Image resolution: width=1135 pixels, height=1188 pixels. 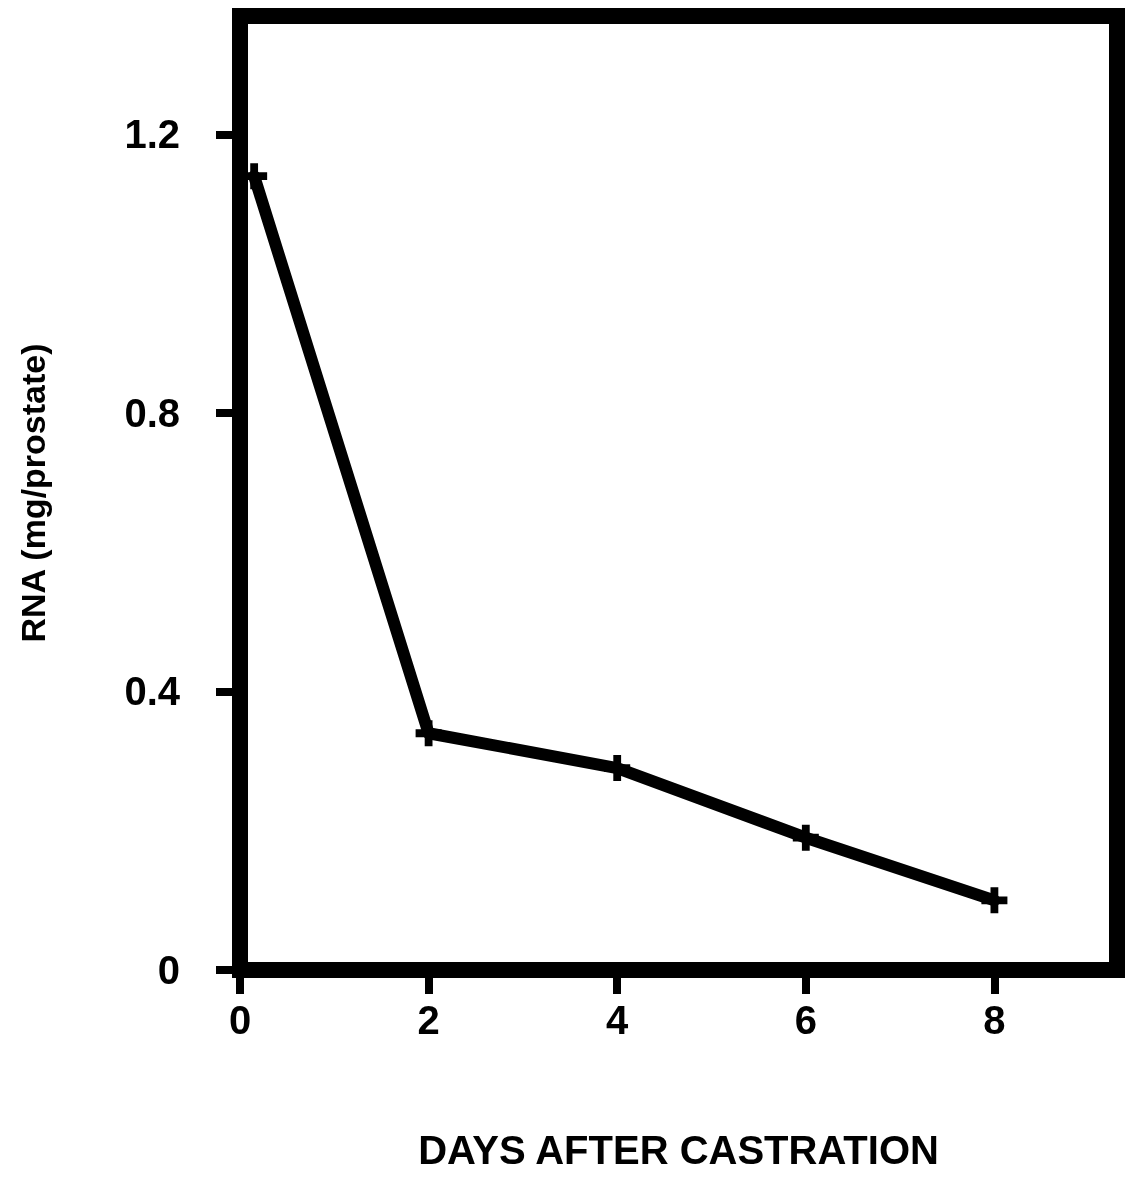 I want to click on x-tick-label: 6, so click(x=805, y=1020).